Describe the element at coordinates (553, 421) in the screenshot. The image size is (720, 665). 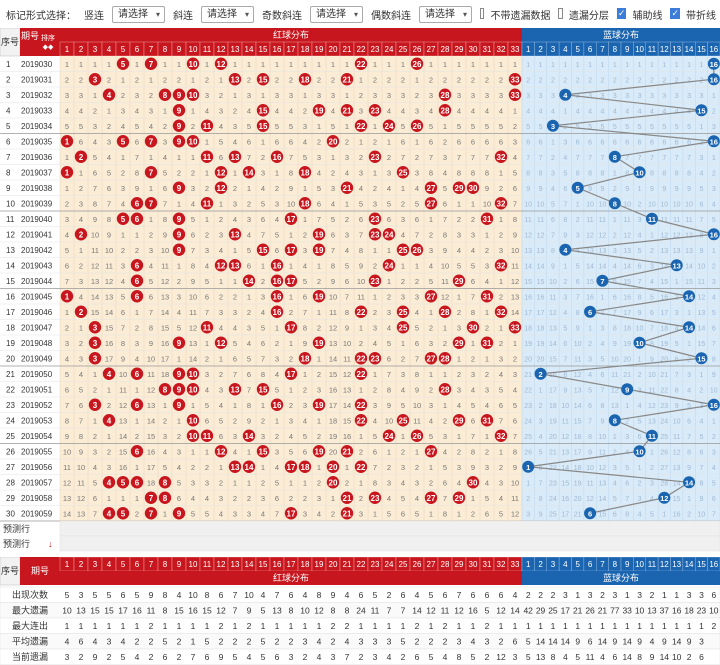
I see `blue-omission: 19` at that location.